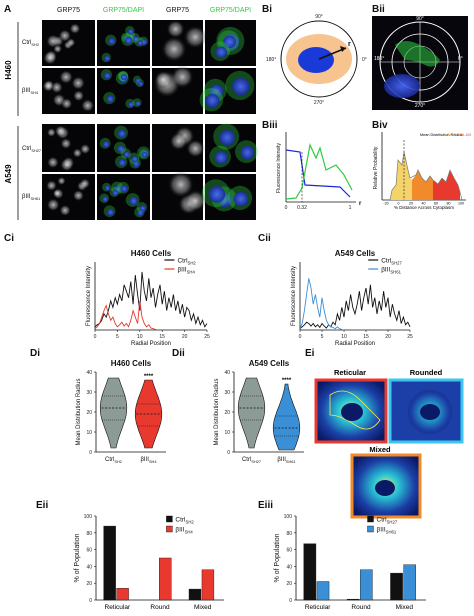 The height and width of the screenshot is (616, 474). I want to click on chartEiii-ytick-label: 80, so click(289, 534).